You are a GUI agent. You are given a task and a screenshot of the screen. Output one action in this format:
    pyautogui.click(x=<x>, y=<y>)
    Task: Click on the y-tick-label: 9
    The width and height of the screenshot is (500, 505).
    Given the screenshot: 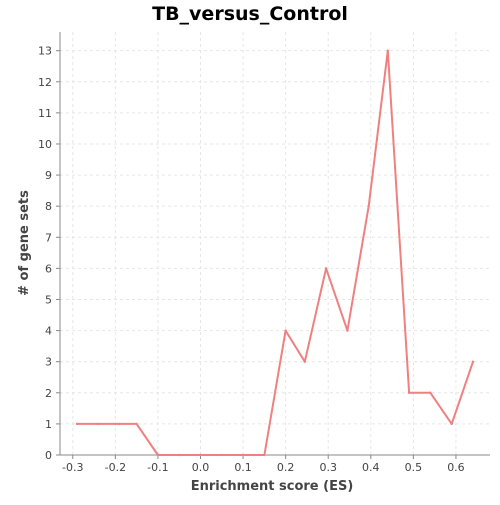 What is the action you would take?
    pyautogui.click(x=48, y=175)
    